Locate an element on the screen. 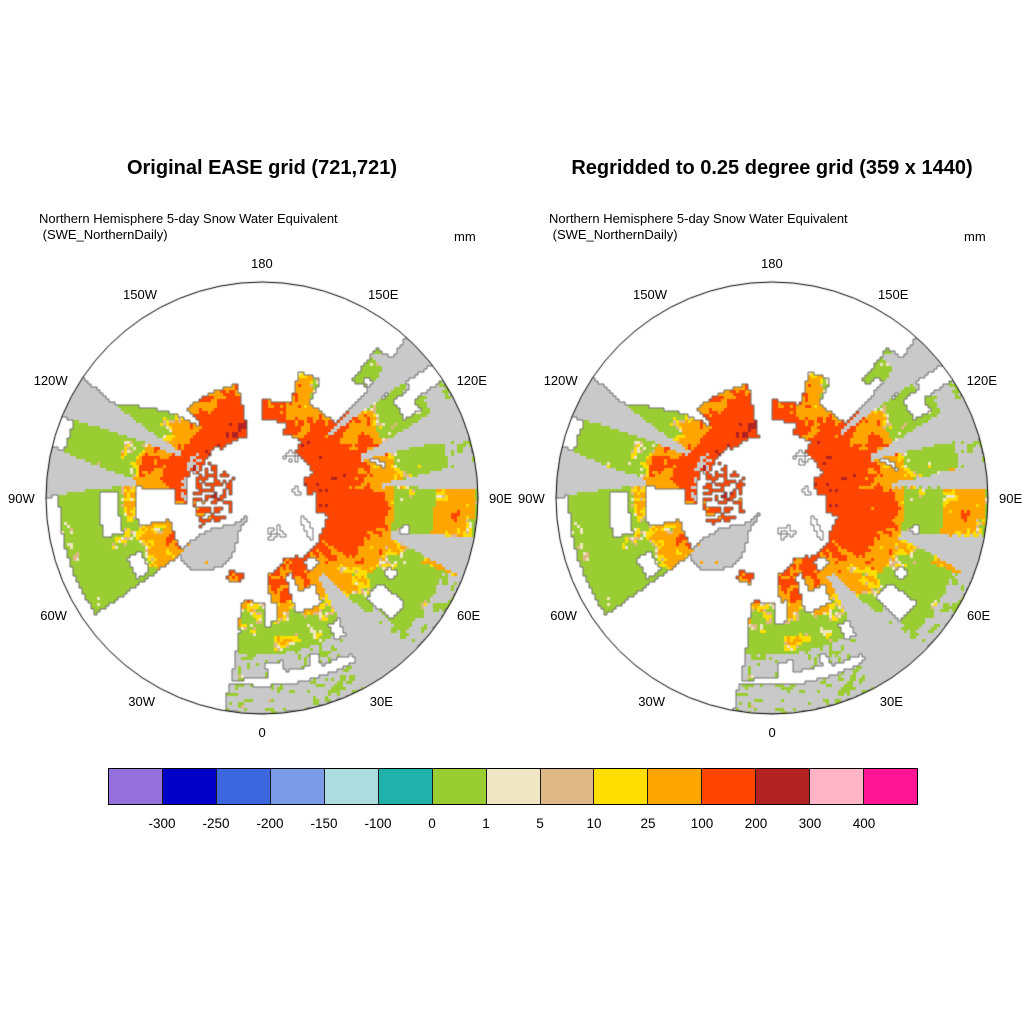 This screenshot has width=1024, height=1024. colorbar-tick-label--250: -250 is located at coordinates (216, 823).